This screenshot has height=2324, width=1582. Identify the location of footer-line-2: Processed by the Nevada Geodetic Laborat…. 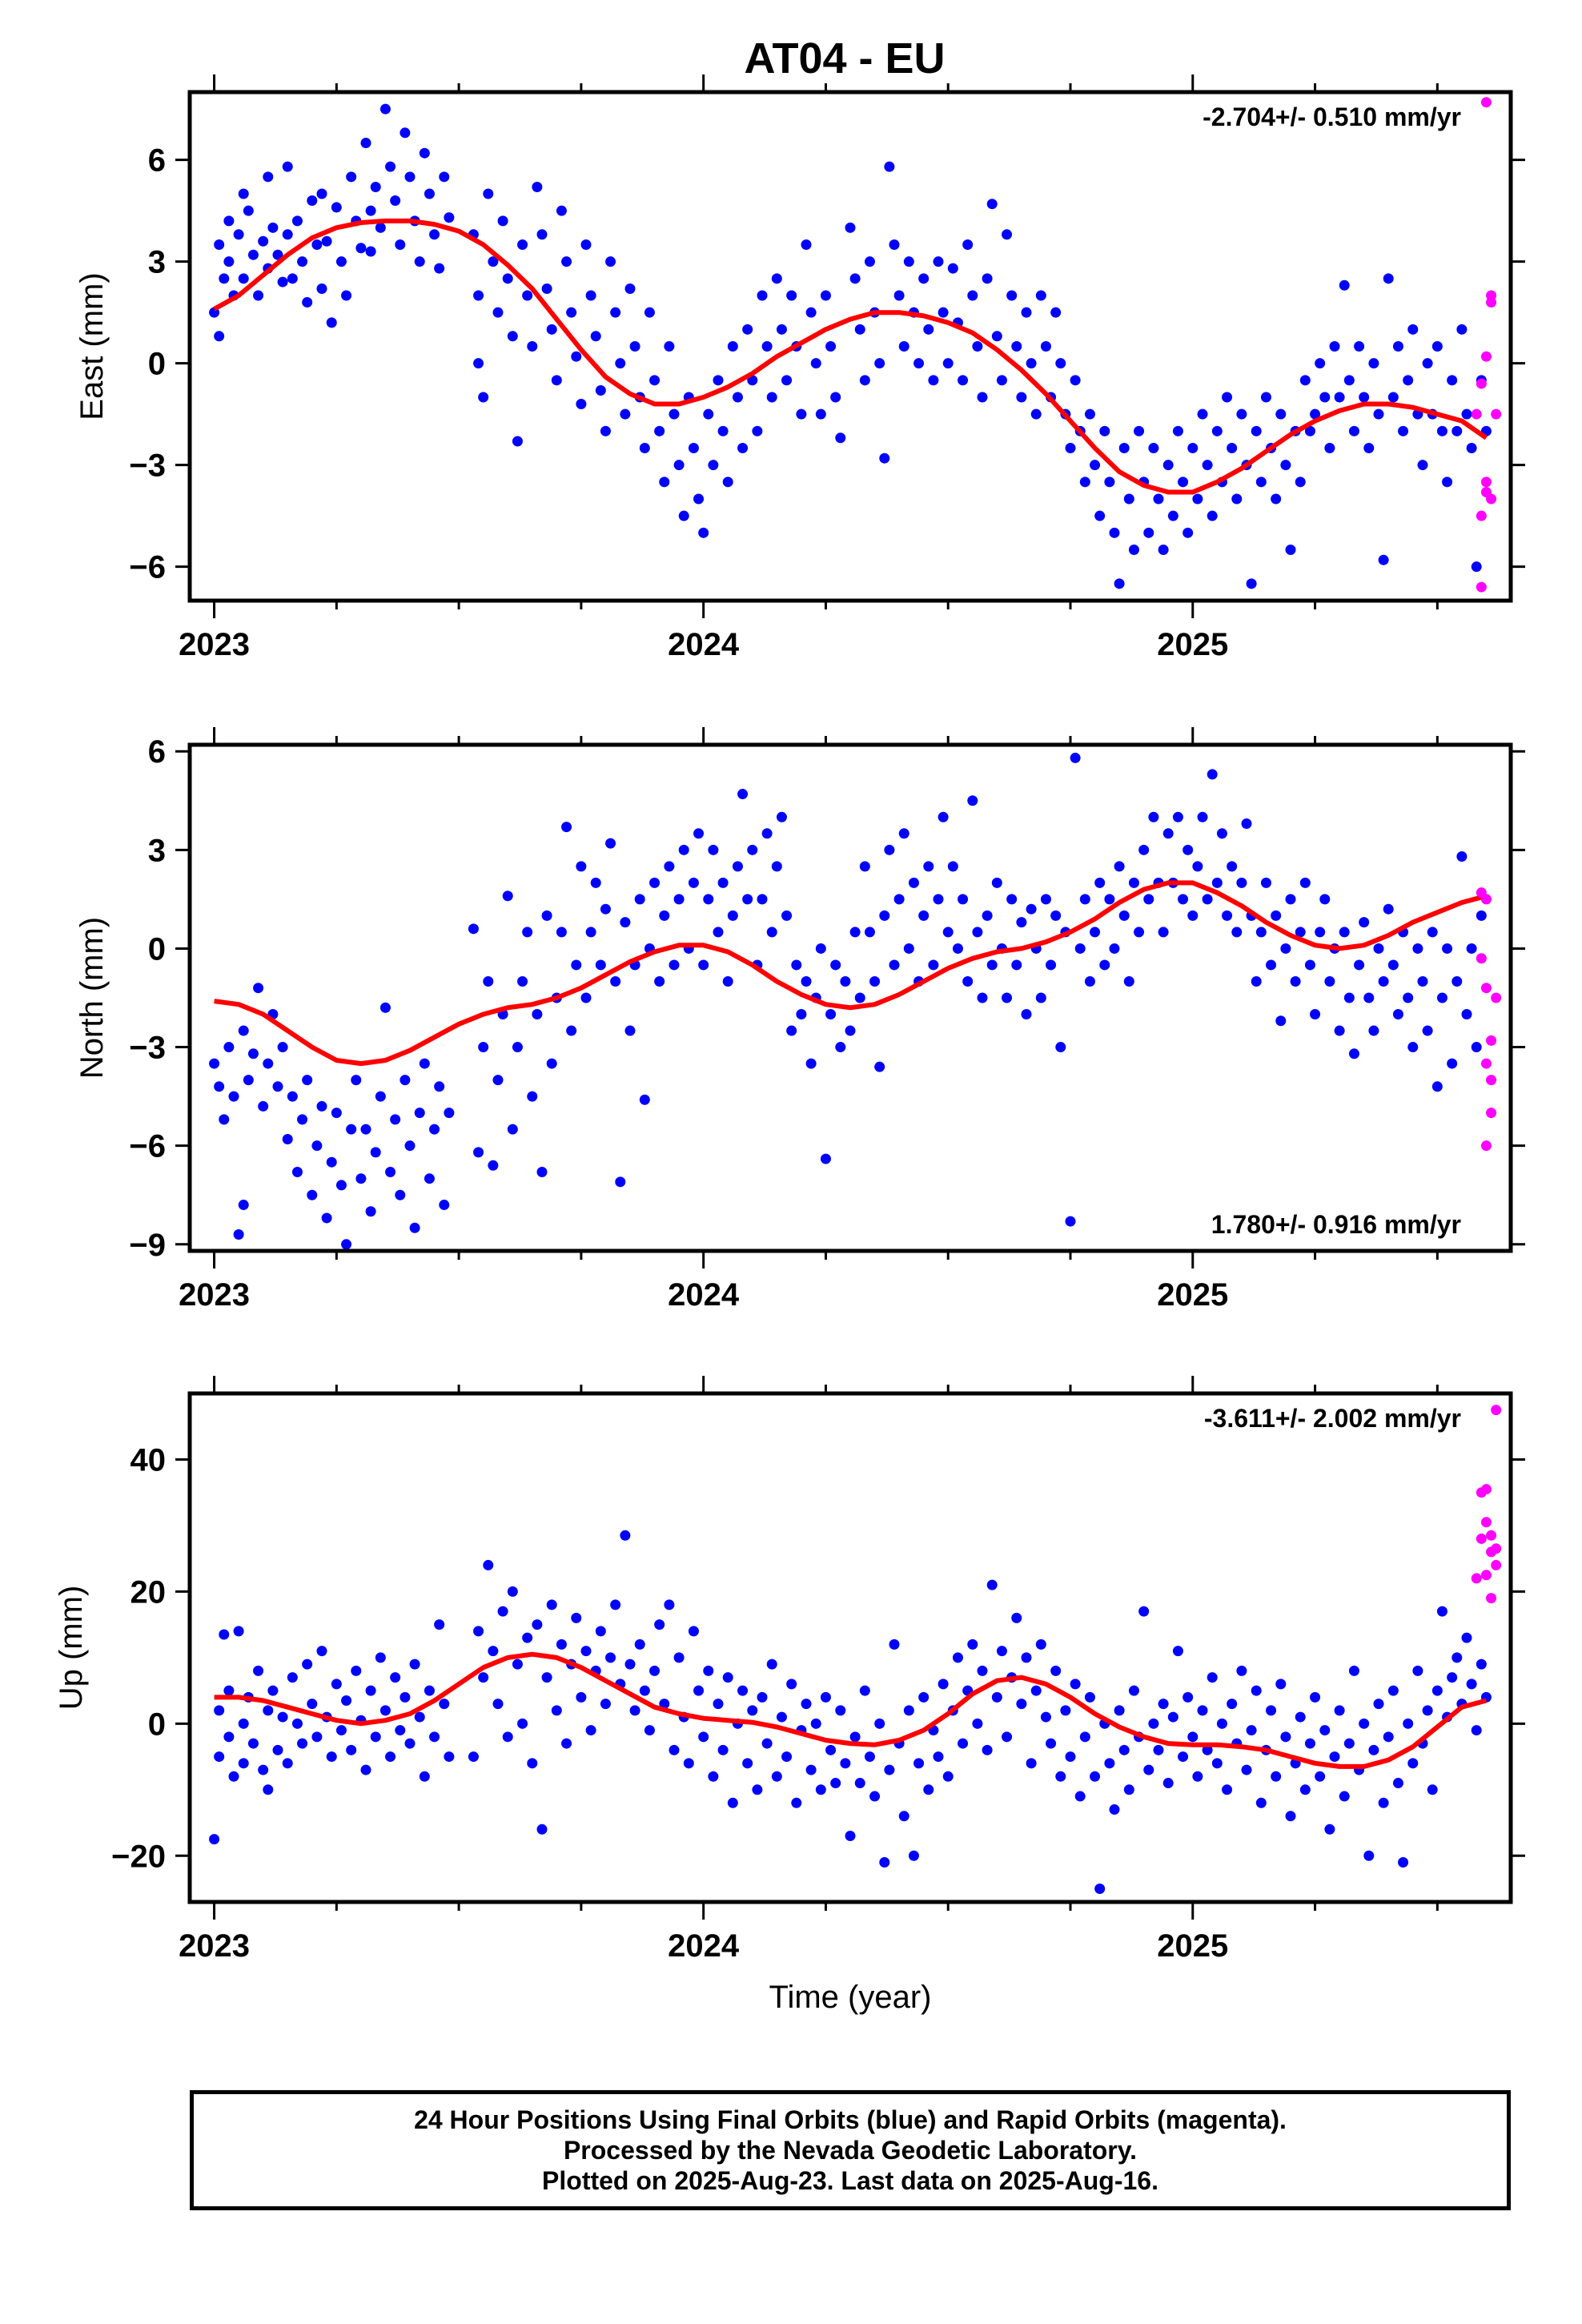
(850, 2150).